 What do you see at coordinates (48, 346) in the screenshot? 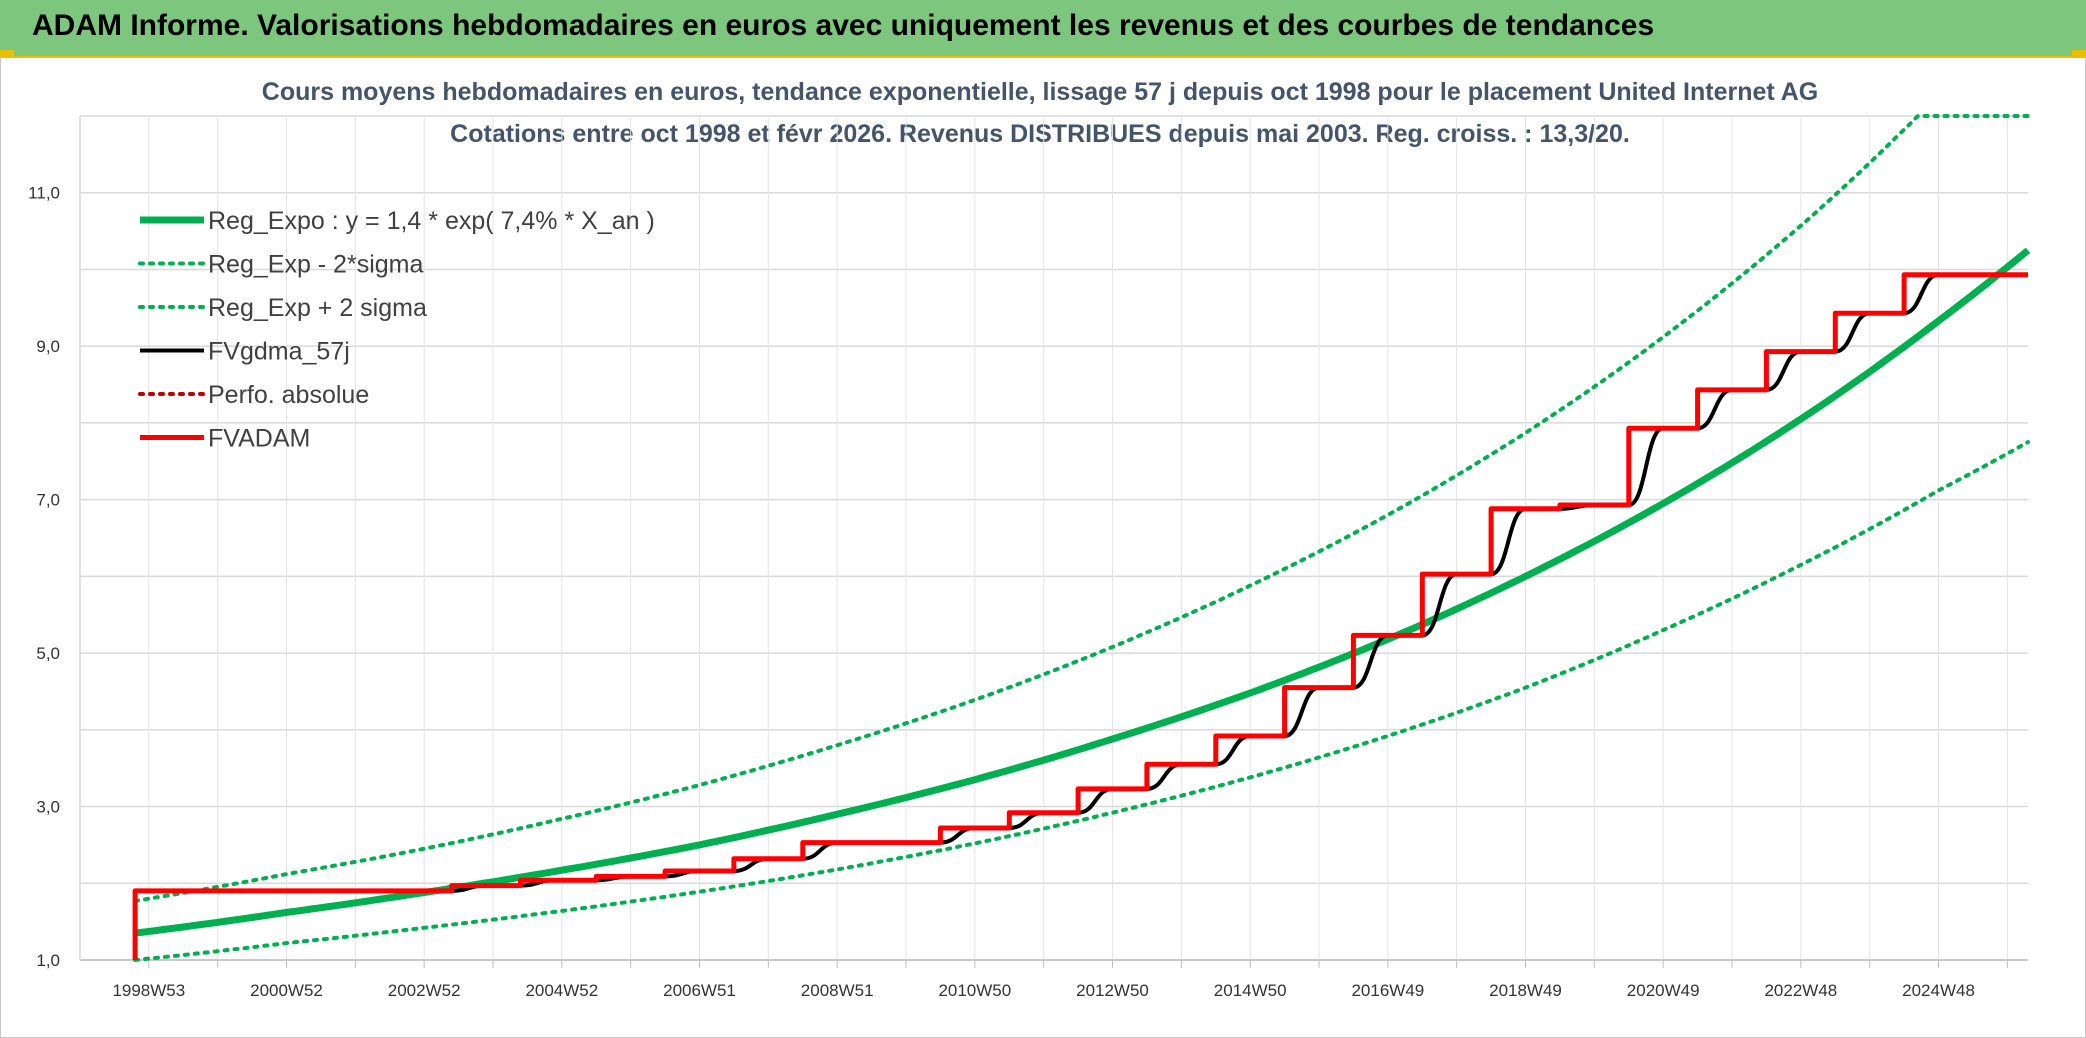
I see `y-tick-label: 9,0` at bounding box center [48, 346].